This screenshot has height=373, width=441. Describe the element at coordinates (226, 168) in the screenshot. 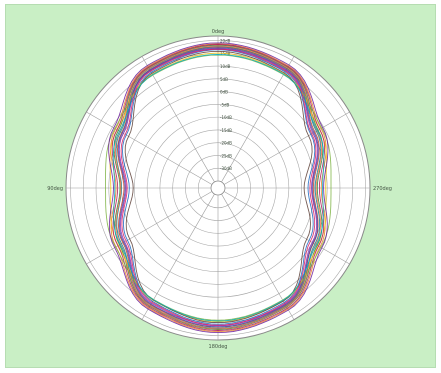

I see `radial-tick-label: -30dB` at that location.